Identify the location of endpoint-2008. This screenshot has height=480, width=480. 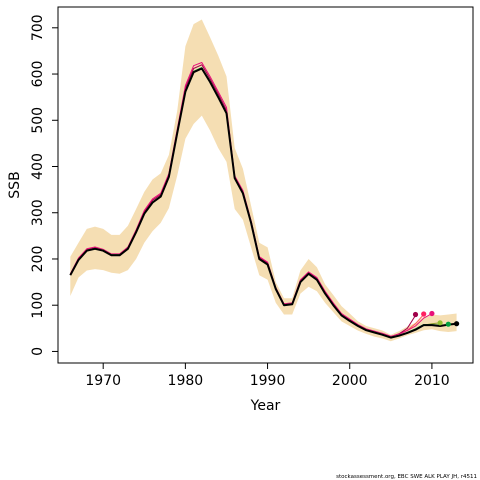
(415, 314).